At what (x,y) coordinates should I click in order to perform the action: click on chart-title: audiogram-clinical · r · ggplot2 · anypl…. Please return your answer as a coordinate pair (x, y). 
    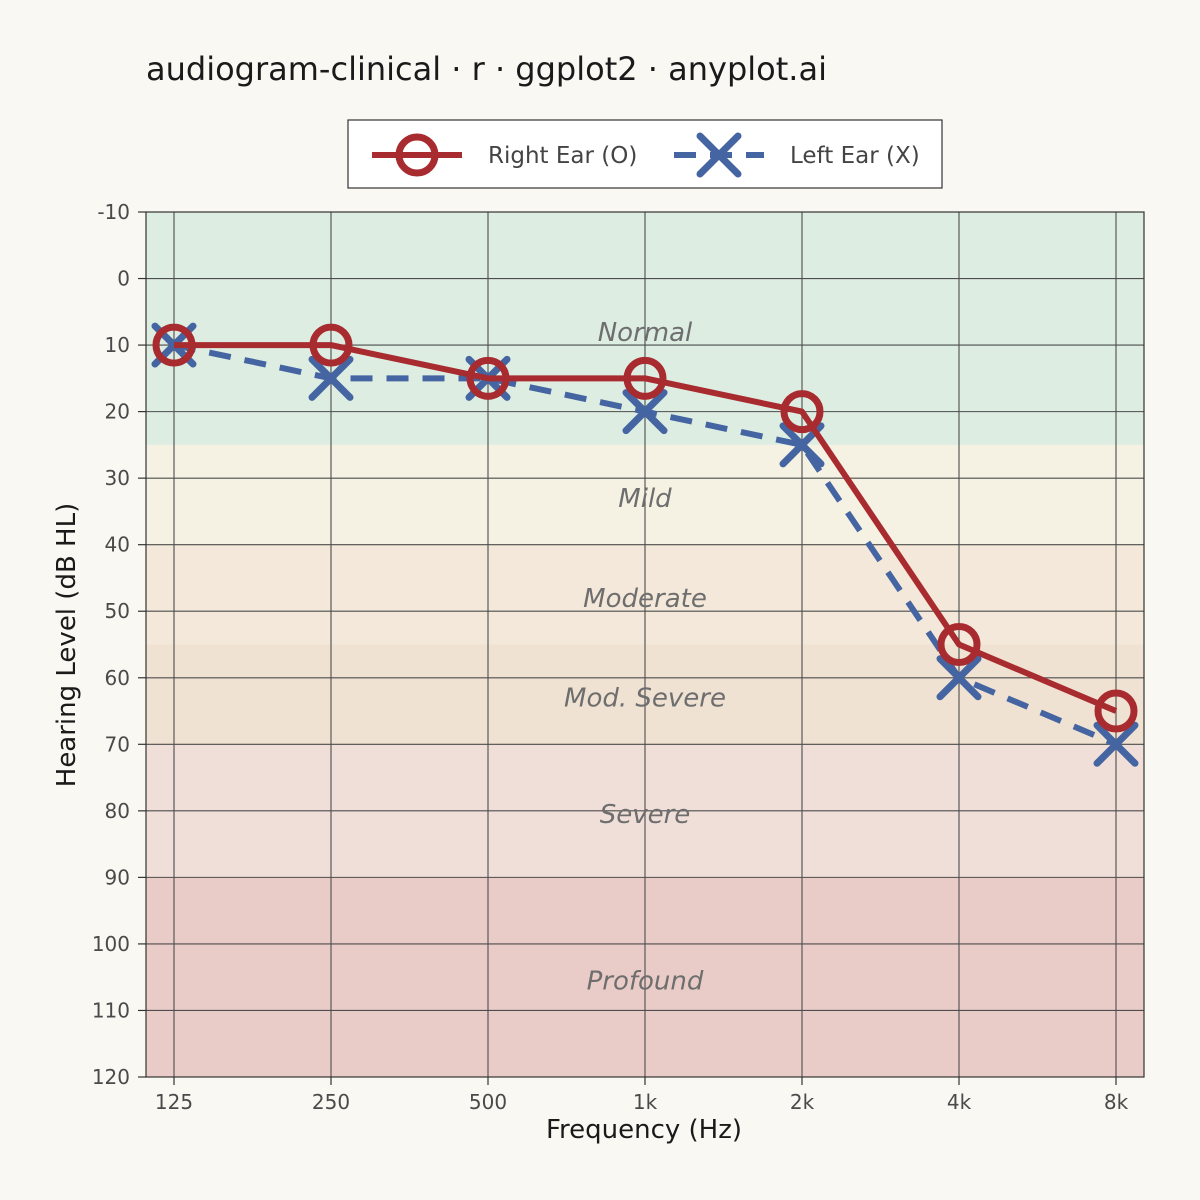
    Looking at the image, I should click on (486, 69).